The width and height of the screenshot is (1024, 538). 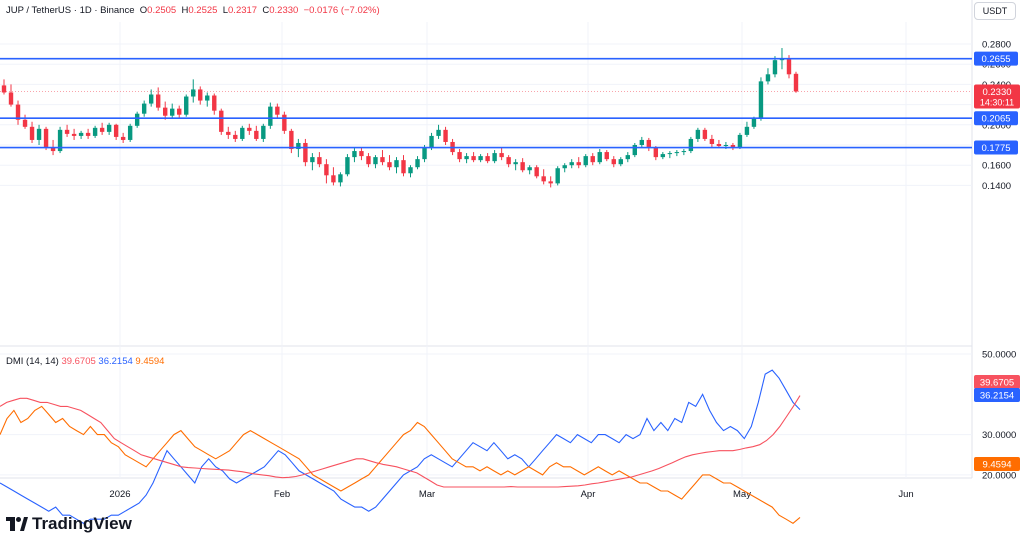 What do you see at coordinates (995, 148) in the screenshot?
I see `level-price-label: 0.1775` at bounding box center [995, 148].